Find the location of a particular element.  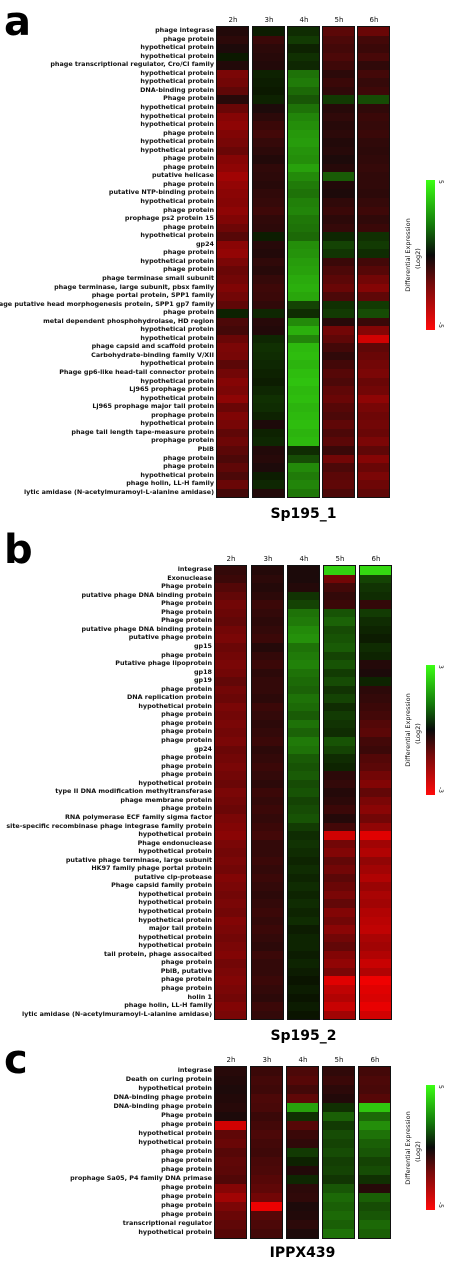

legend-title-text: Differential Expression is located at coordinates (408, 1147).